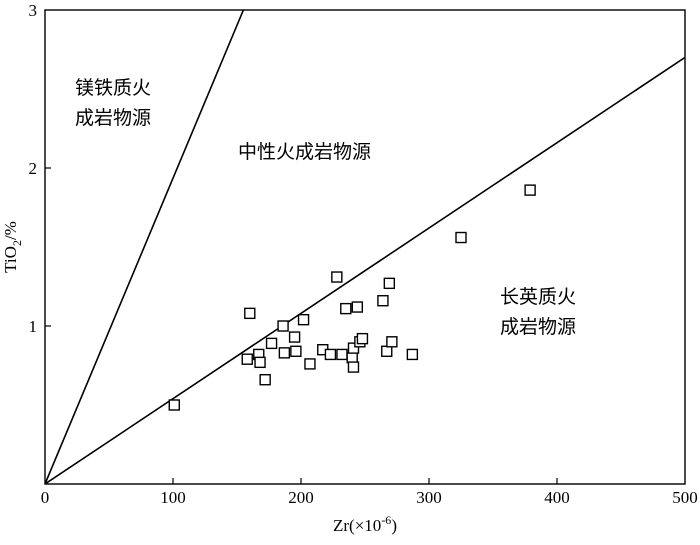 The width and height of the screenshot is (700, 545). Describe the element at coordinates (33, 326) in the screenshot. I see `y-tick-label: 1` at that location.